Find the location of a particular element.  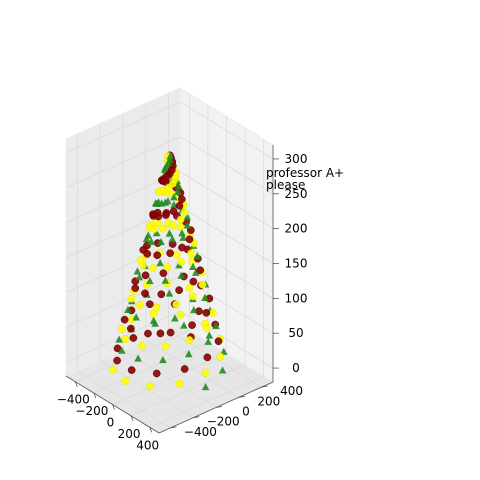

x-tick-label: 200 is located at coordinates (129, 434).